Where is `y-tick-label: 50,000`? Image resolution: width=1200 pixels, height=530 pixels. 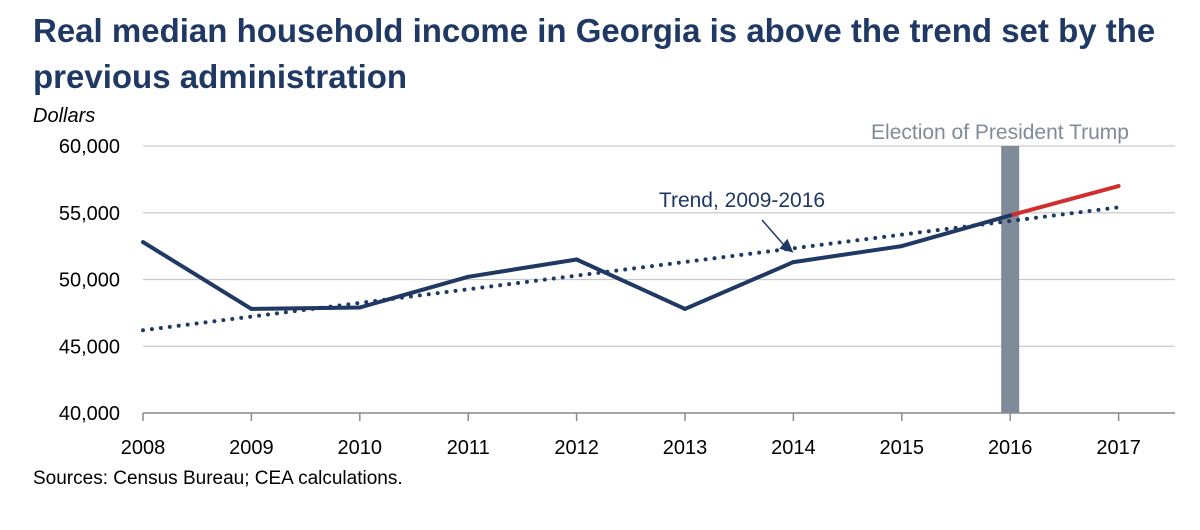 y-tick-label: 50,000 is located at coordinates (89, 281).